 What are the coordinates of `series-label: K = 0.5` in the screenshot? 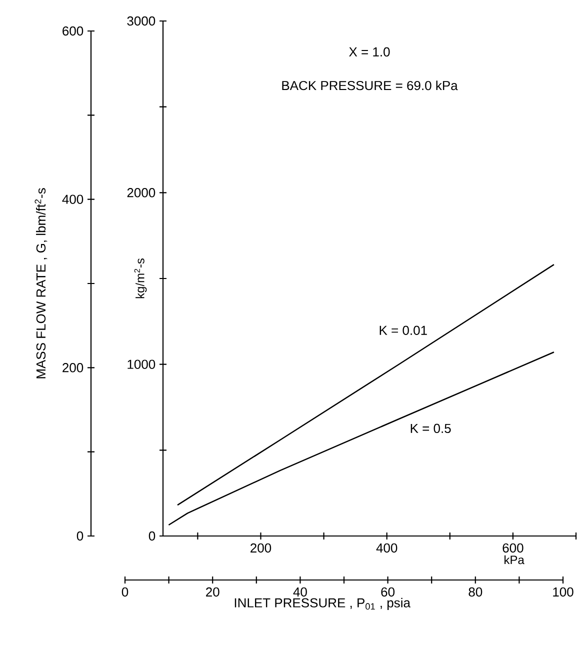 It's located at (430, 429).